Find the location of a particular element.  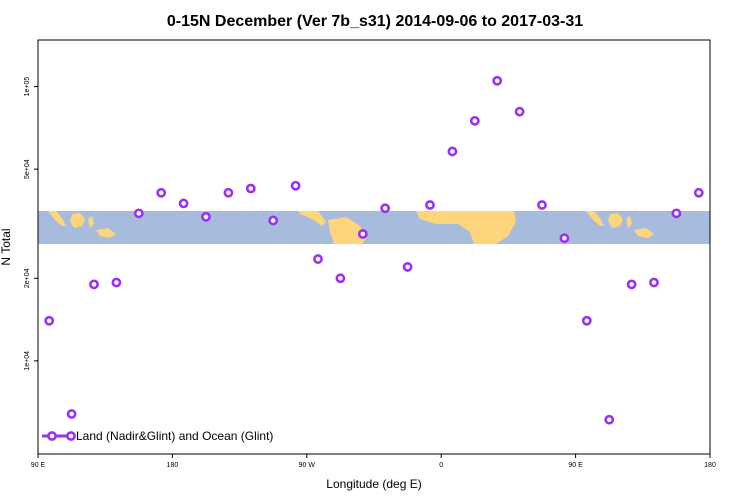

x-axis: 90 E 180 90 W 0 90 E 180 is located at coordinates (373, 461).